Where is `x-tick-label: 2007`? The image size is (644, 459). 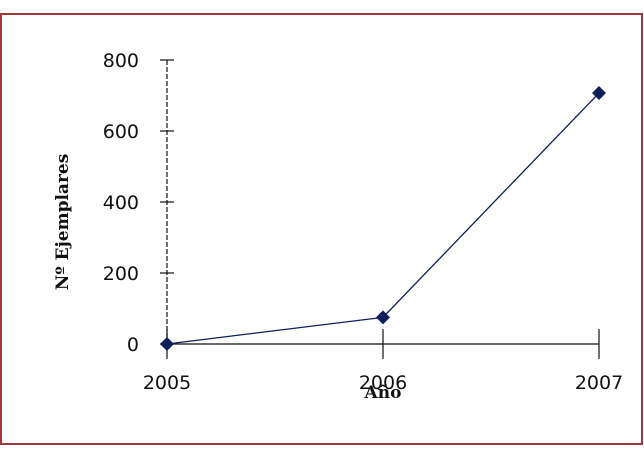 x-tick-label: 2007 is located at coordinates (599, 383).